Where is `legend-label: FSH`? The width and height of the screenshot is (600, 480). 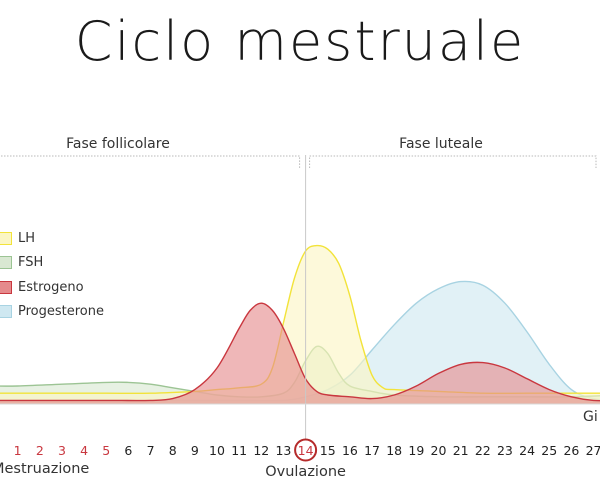 legend-label: FSH is located at coordinates (31, 263).